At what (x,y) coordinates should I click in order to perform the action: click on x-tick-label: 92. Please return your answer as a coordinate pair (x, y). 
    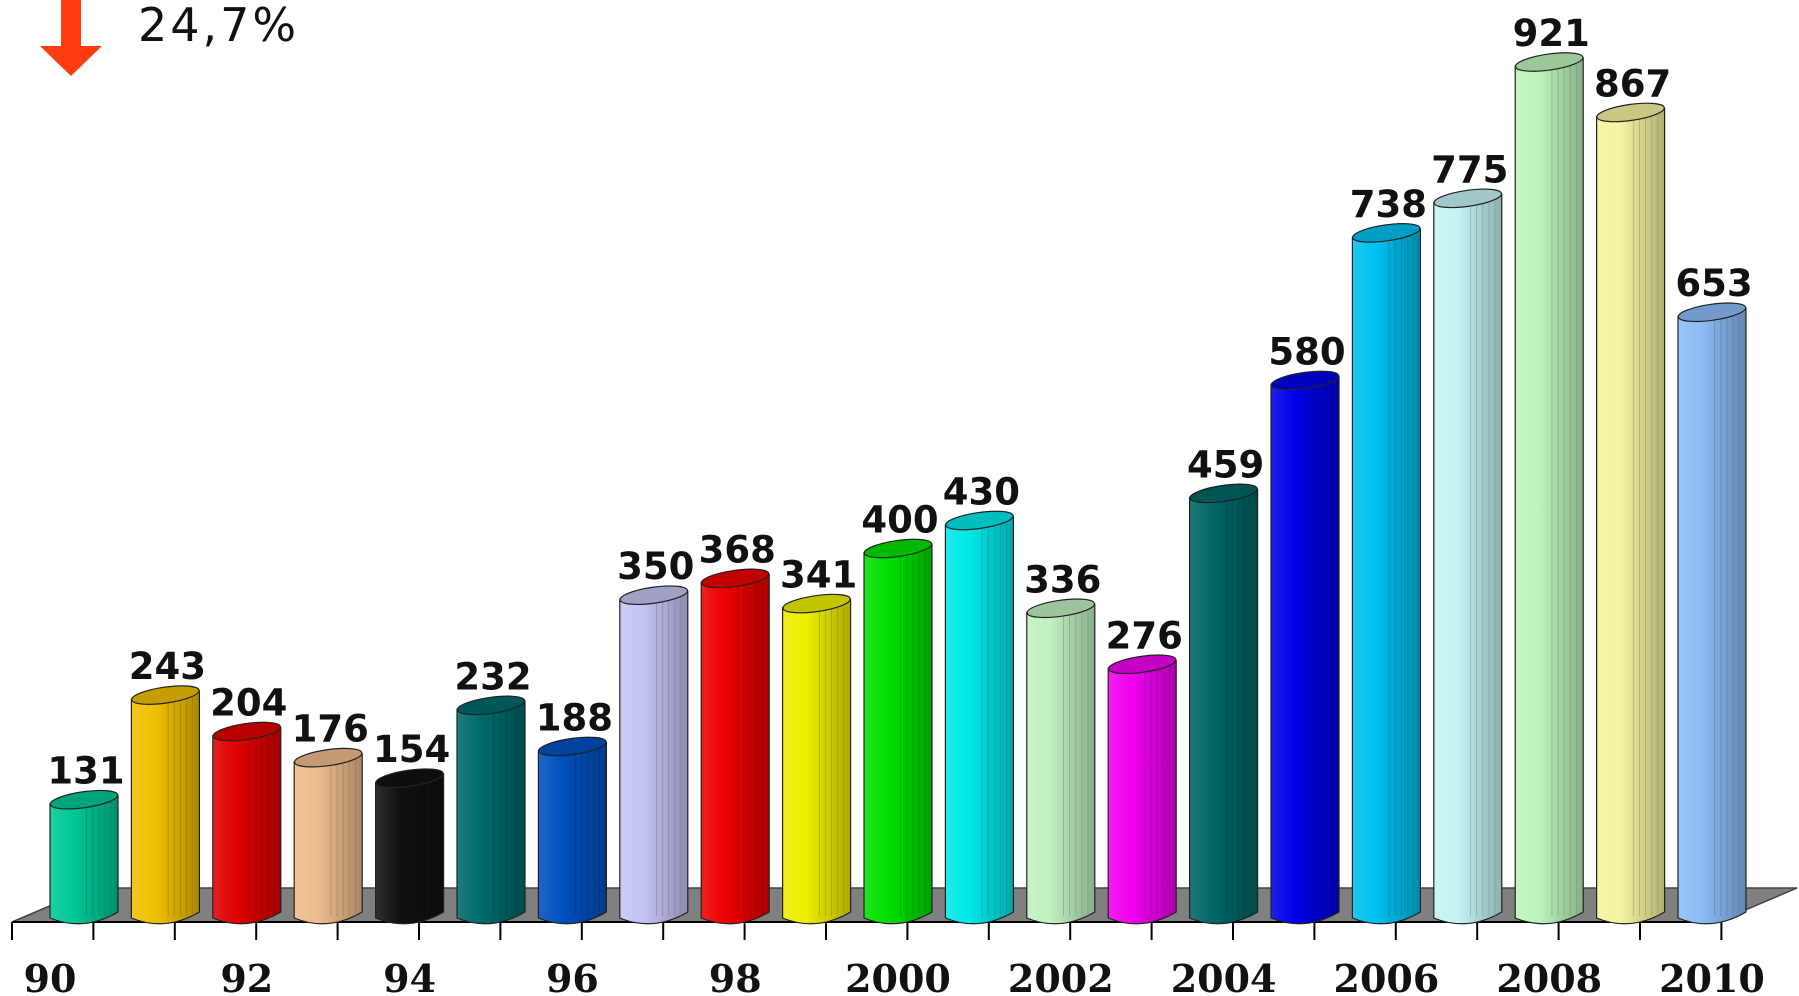
    Looking at the image, I should click on (246, 976).